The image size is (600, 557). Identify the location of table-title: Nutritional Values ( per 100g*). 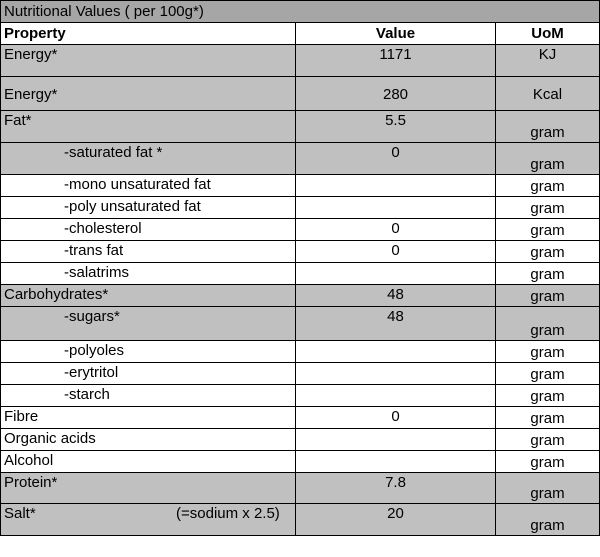
(300, 11).